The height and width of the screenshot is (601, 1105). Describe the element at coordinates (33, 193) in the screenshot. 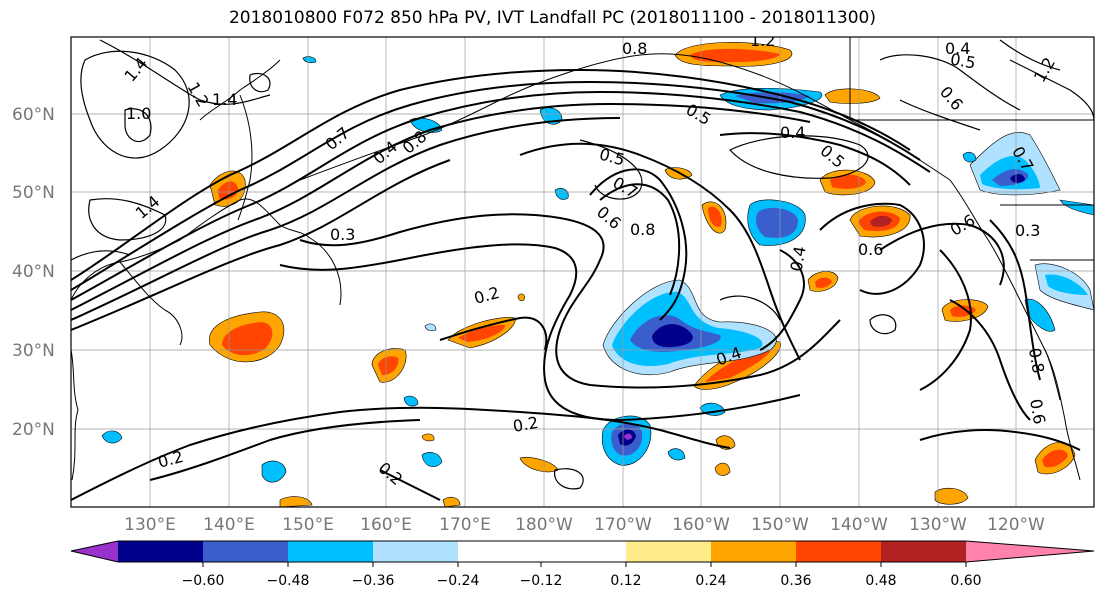

I see `lat-label: 50°N` at that location.